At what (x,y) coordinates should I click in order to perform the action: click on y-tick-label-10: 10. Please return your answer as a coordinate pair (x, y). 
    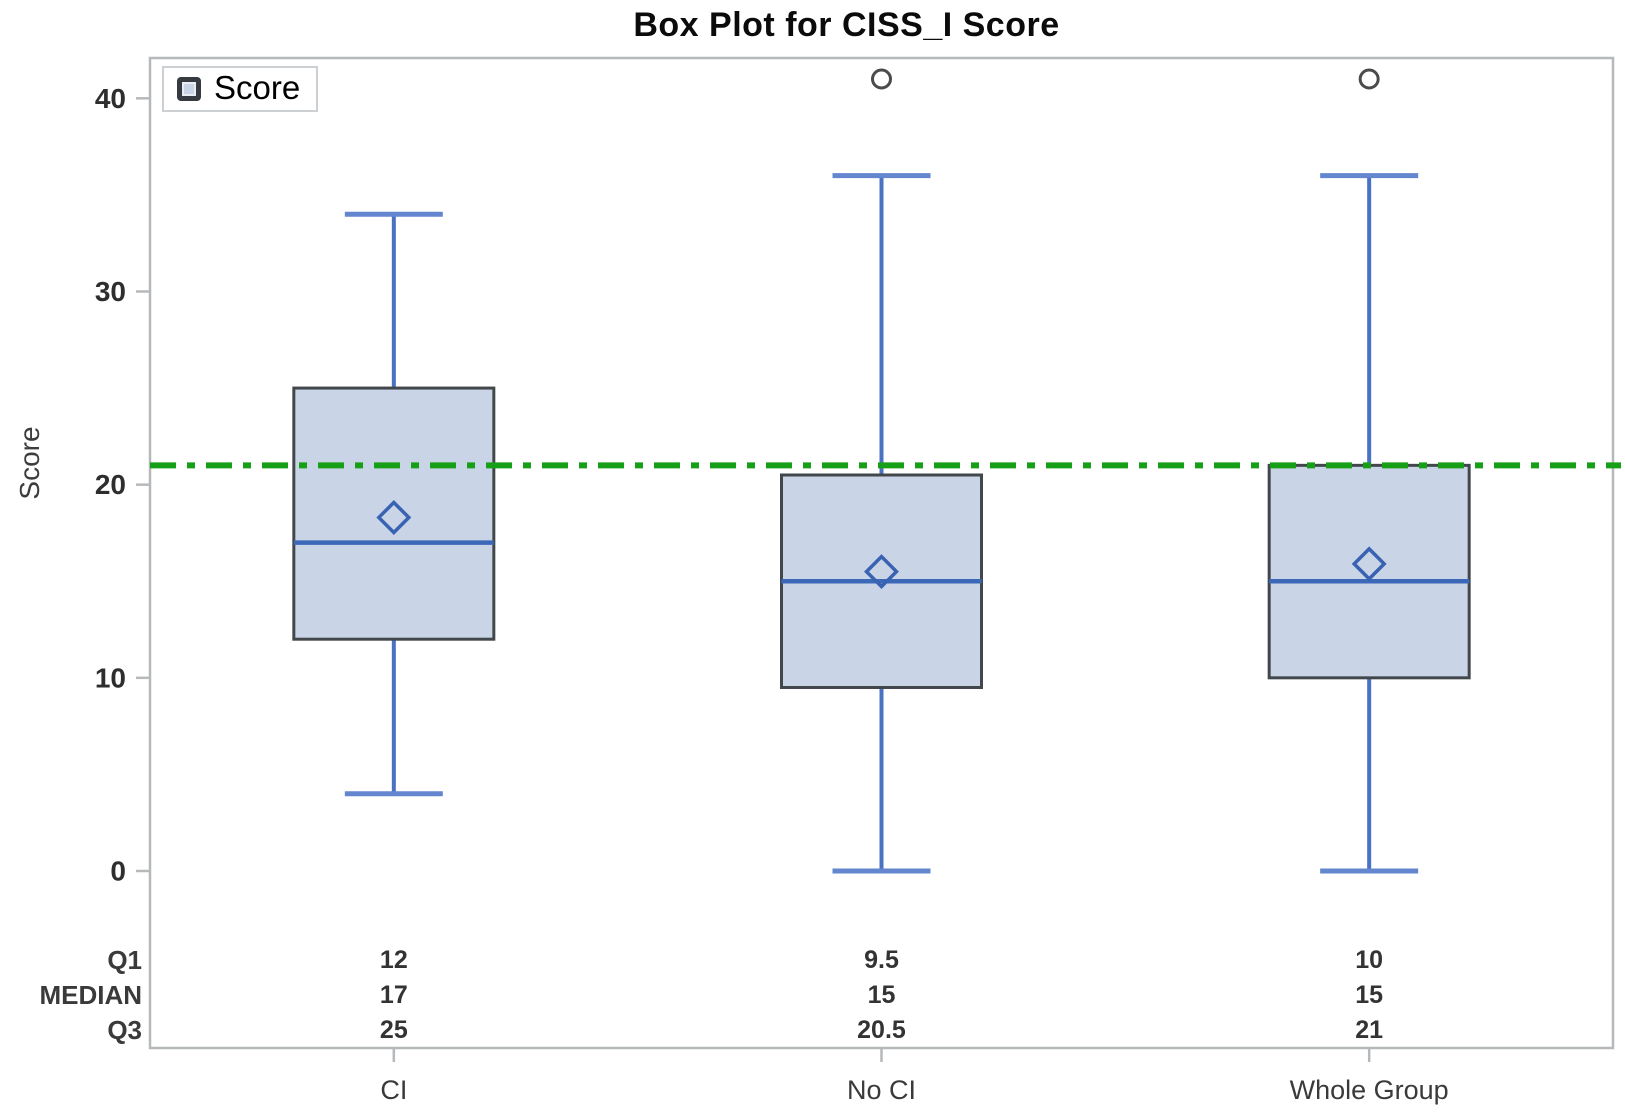
    Looking at the image, I should click on (110, 677).